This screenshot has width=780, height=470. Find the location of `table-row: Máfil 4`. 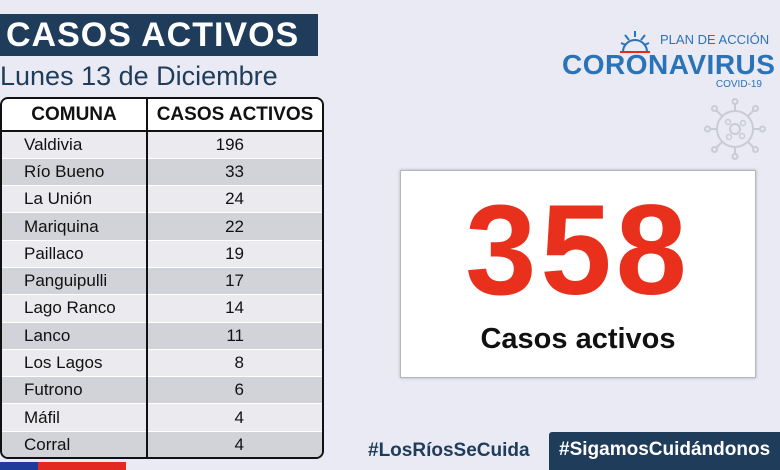

table-row: Máfil 4 is located at coordinates (162, 417).